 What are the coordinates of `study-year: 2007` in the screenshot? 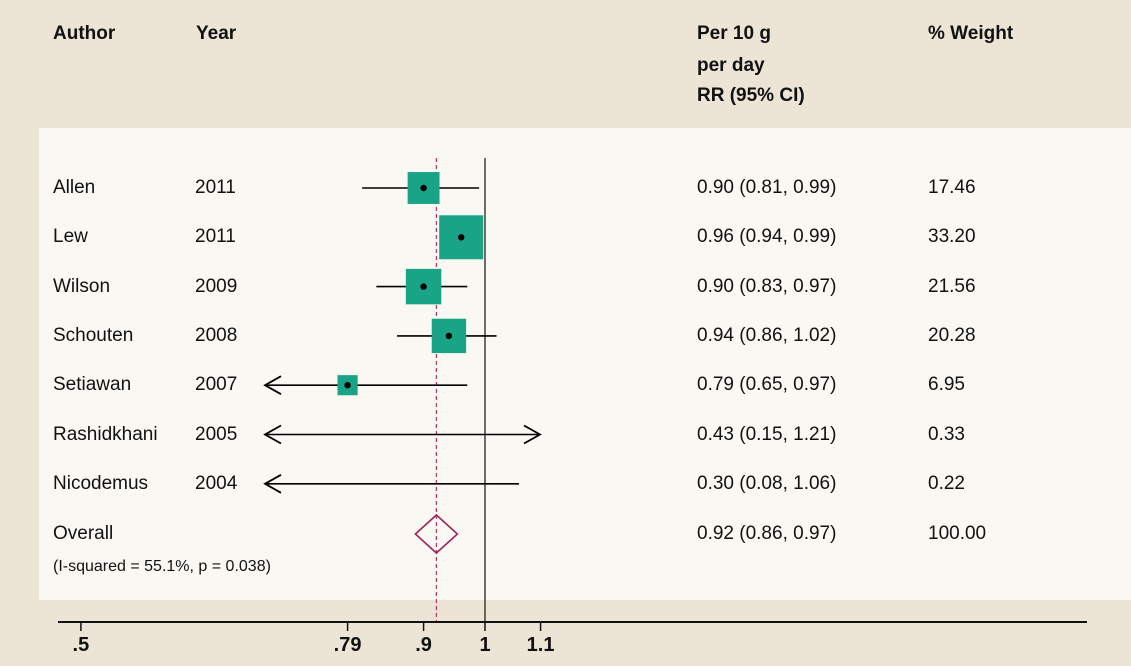 It's located at (216, 385).